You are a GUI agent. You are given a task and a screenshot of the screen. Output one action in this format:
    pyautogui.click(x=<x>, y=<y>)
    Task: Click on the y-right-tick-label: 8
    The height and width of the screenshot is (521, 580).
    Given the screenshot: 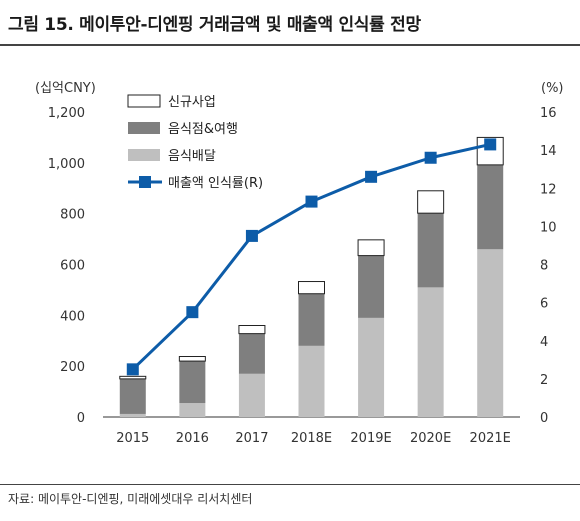 What is the action you would take?
    pyautogui.click(x=544, y=266)
    